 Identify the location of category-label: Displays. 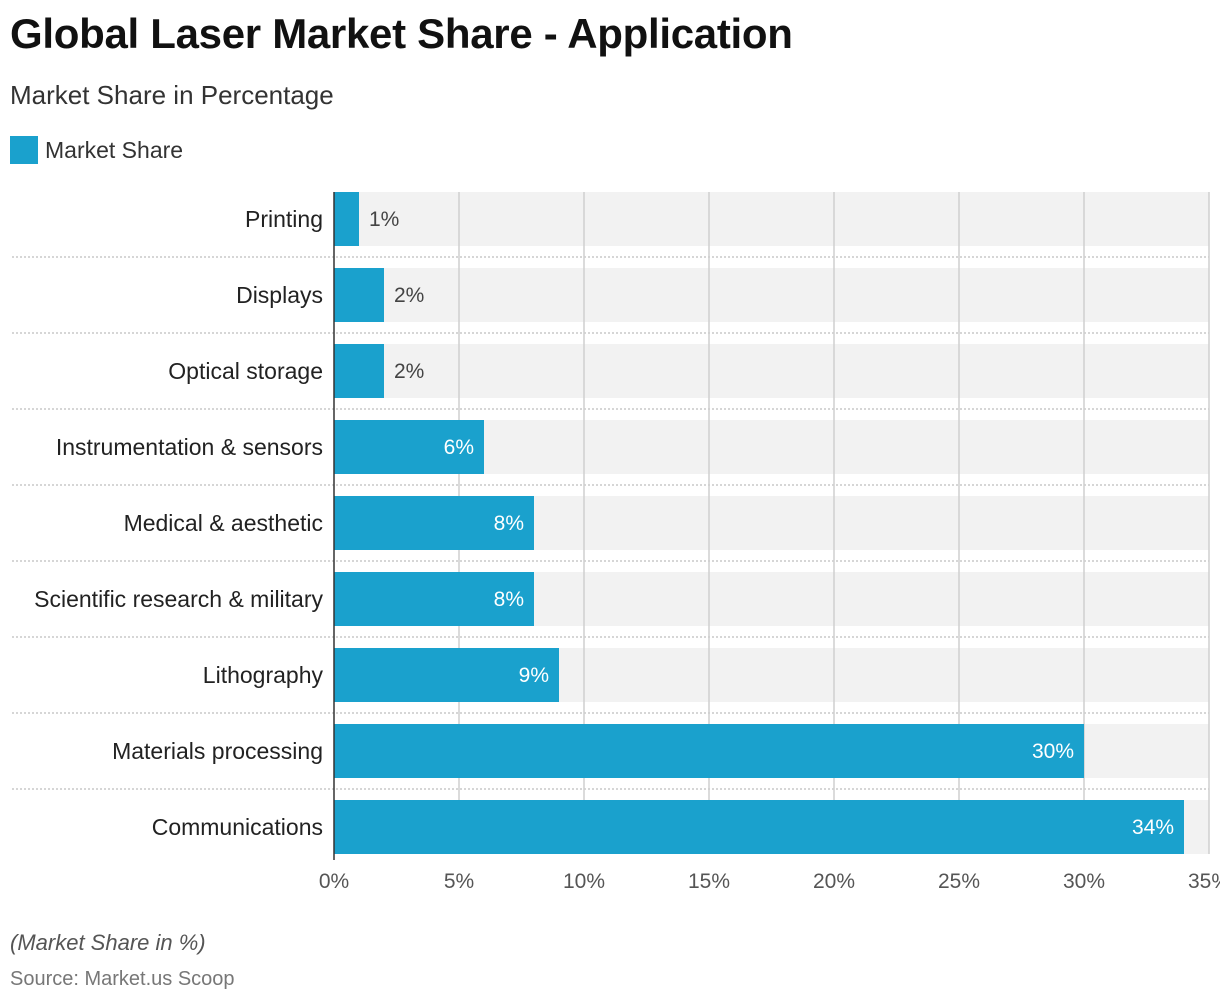
(279, 295).